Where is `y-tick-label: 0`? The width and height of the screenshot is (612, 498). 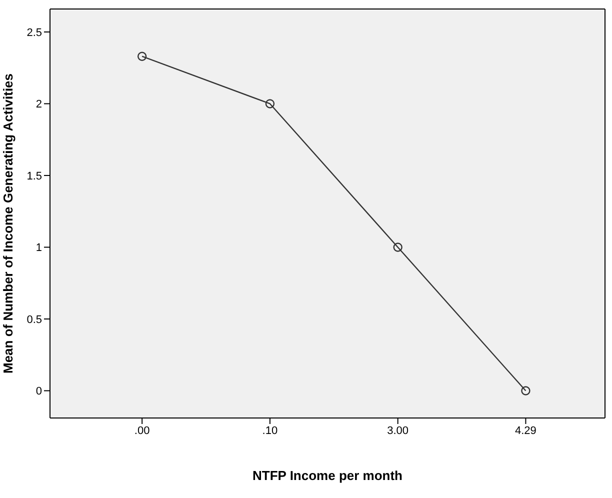
y-tick-label: 0 is located at coordinates (39, 392).